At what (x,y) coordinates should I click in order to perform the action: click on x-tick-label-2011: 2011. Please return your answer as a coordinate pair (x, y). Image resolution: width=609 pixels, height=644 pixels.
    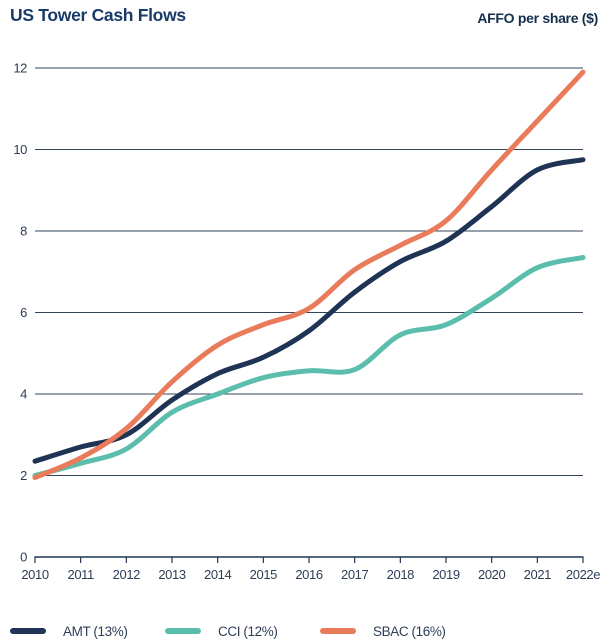
    Looking at the image, I should click on (80, 574).